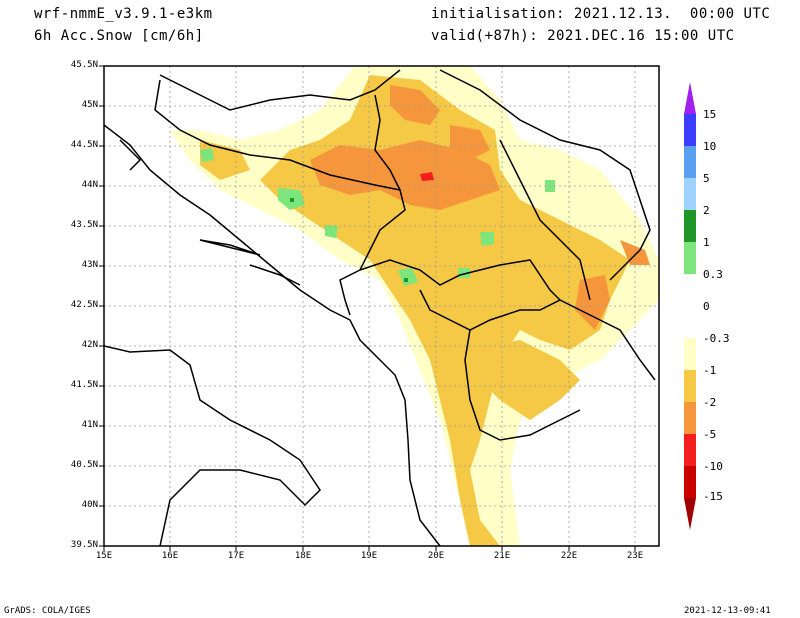 The image size is (800, 618). I want to click on lat-label: 40N, so click(89, 505).